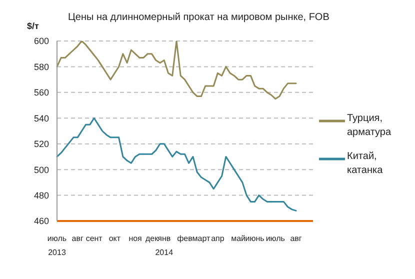  Describe the element at coordinates (94, 238) in the screenshot. I see `x-tick-label: сент` at that location.